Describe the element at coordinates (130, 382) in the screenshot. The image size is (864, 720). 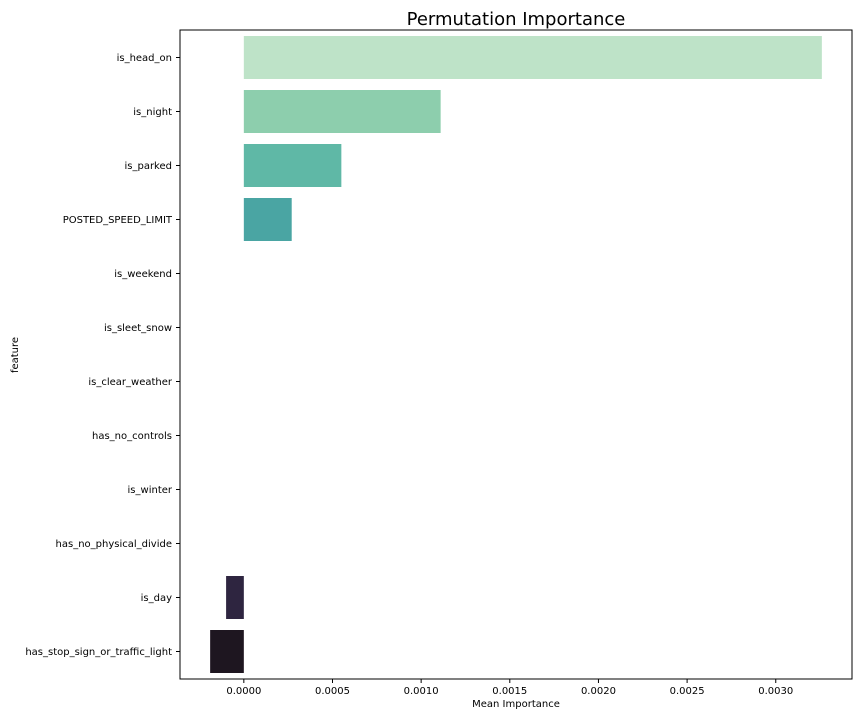
I see `y-tick-label: is_clear_weather` at that location.